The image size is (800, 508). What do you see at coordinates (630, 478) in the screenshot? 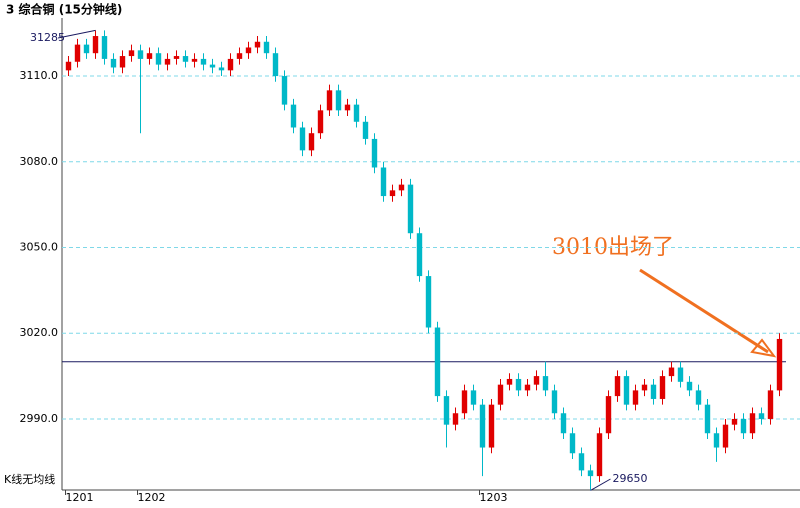
I see `low-label: 29650` at bounding box center [630, 478].